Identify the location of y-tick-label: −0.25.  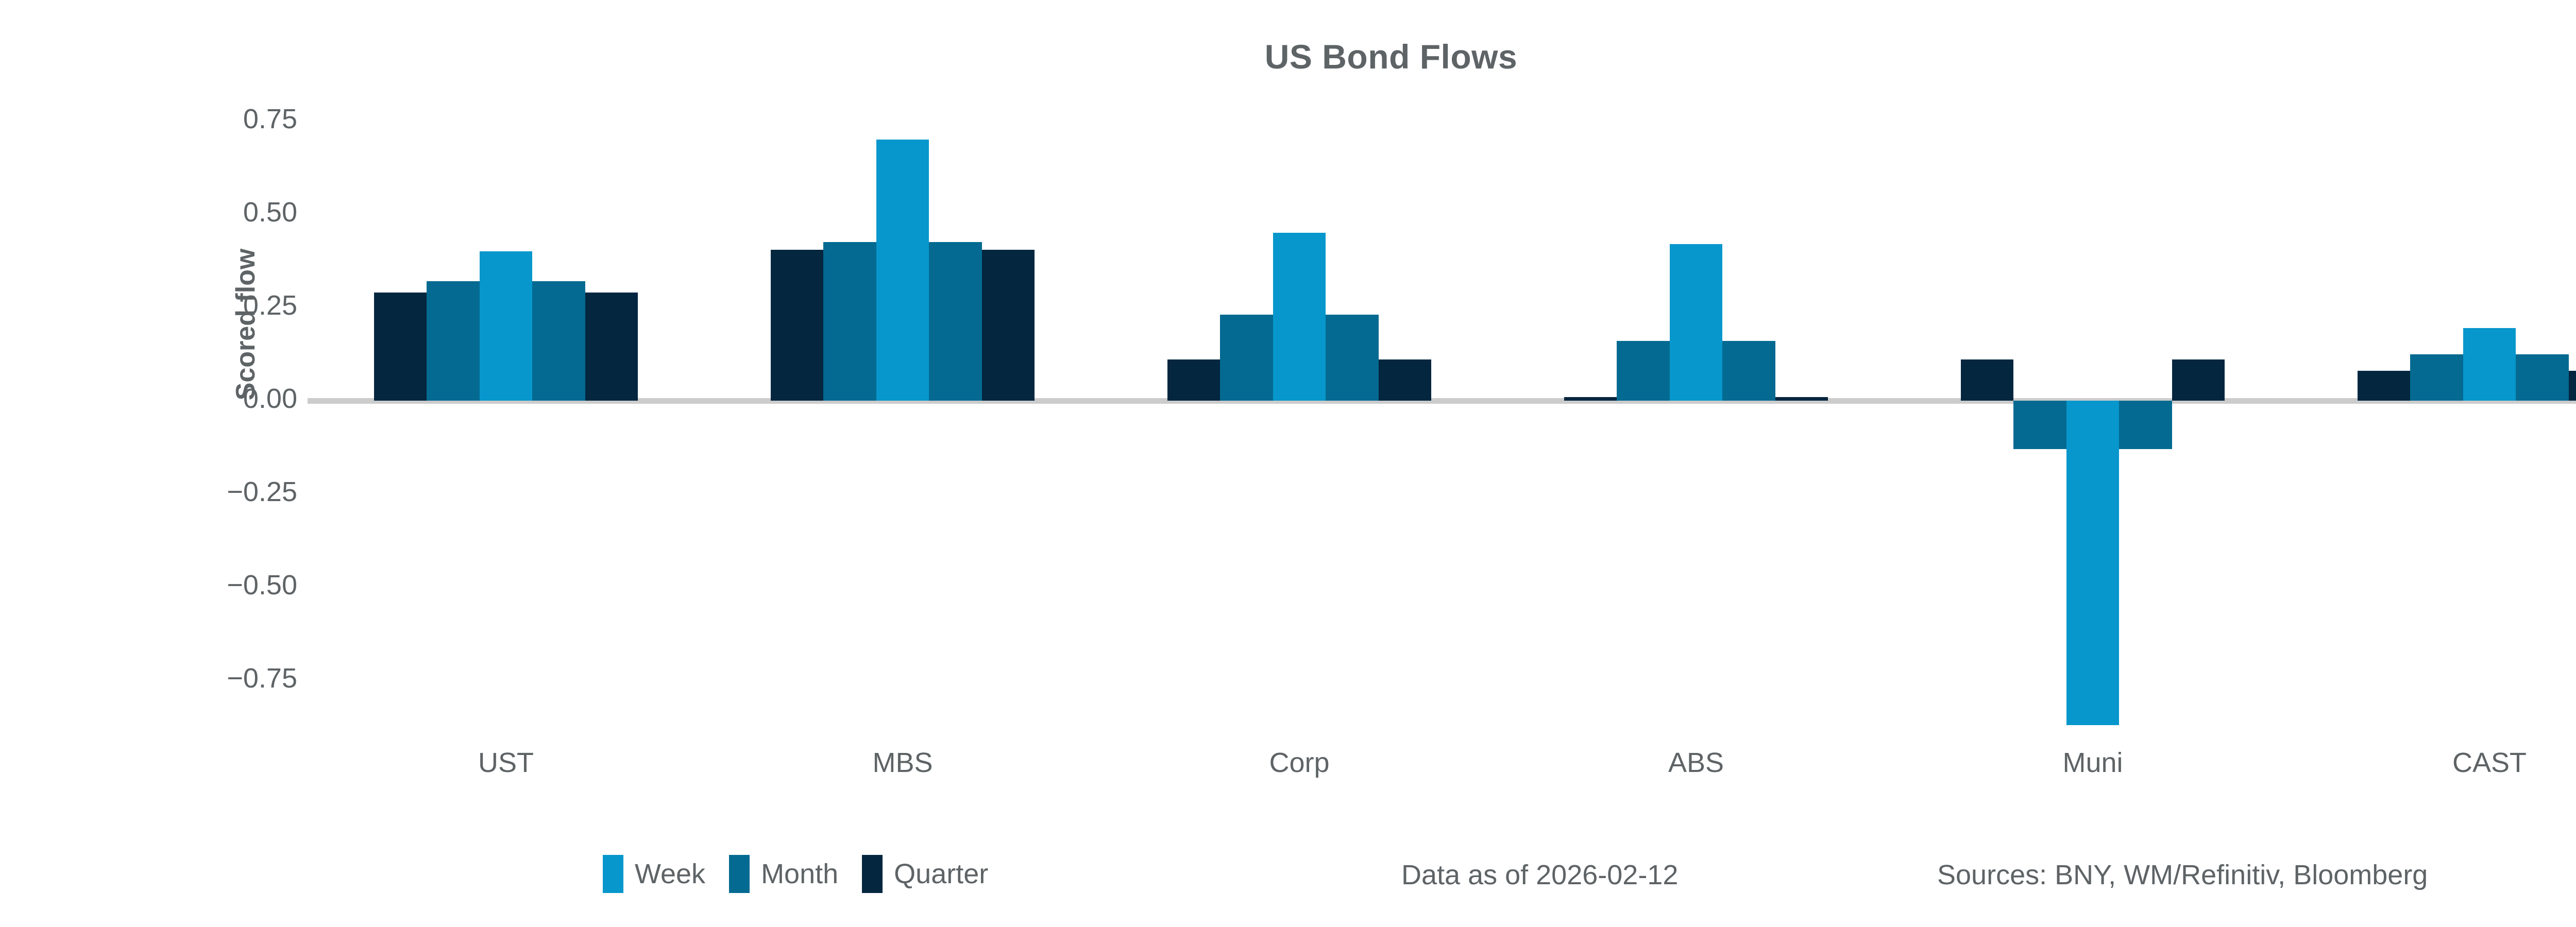
(262, 491).